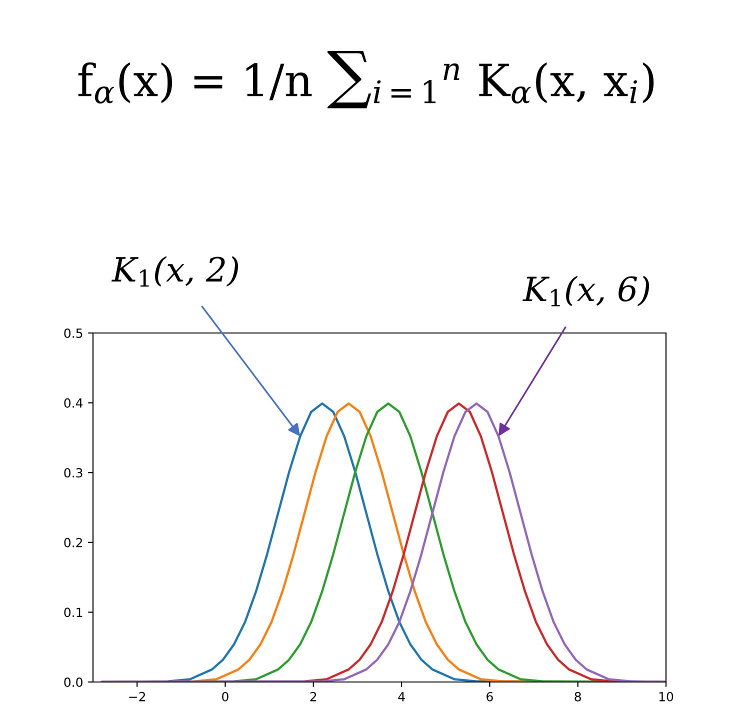  Describe the element at coordinates (666, 697) in the screenshot. I see `x-tick-label: 10` at that location.